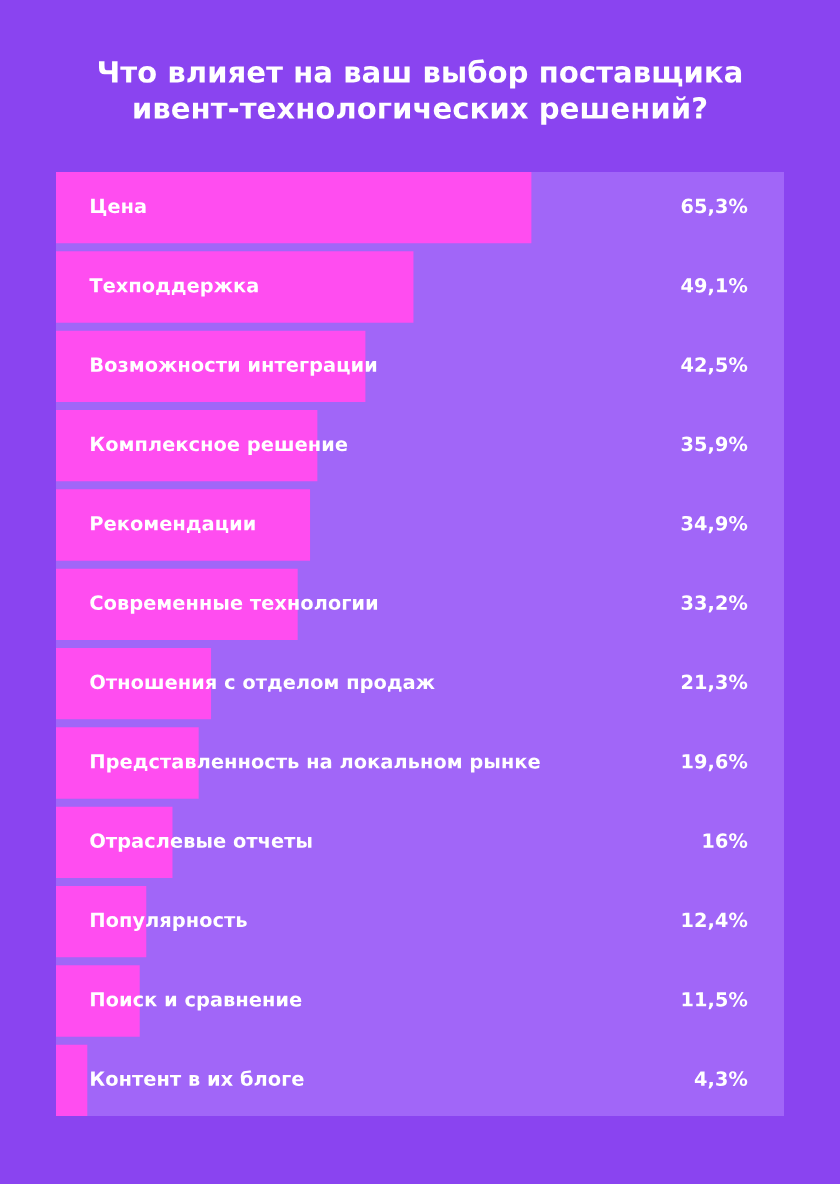  Describe the element at coordinates (714, 604) in the screenshot. I see `data-label: 33,2%` at that location.